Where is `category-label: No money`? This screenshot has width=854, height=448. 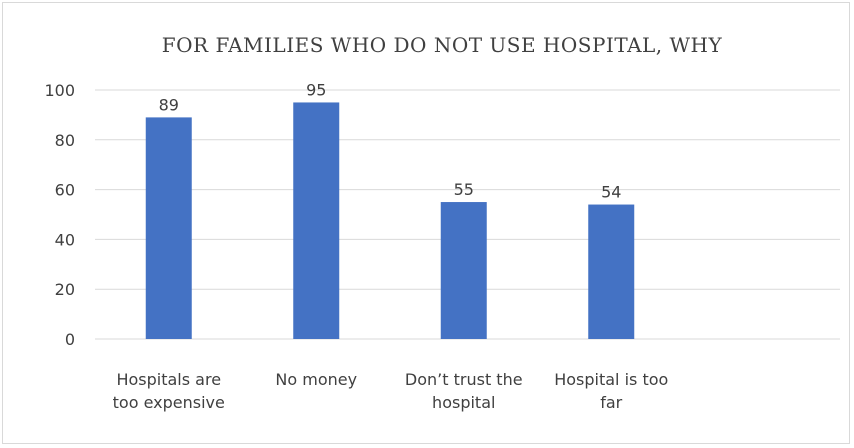 category-label: No money is located at coordinates (316, 379).